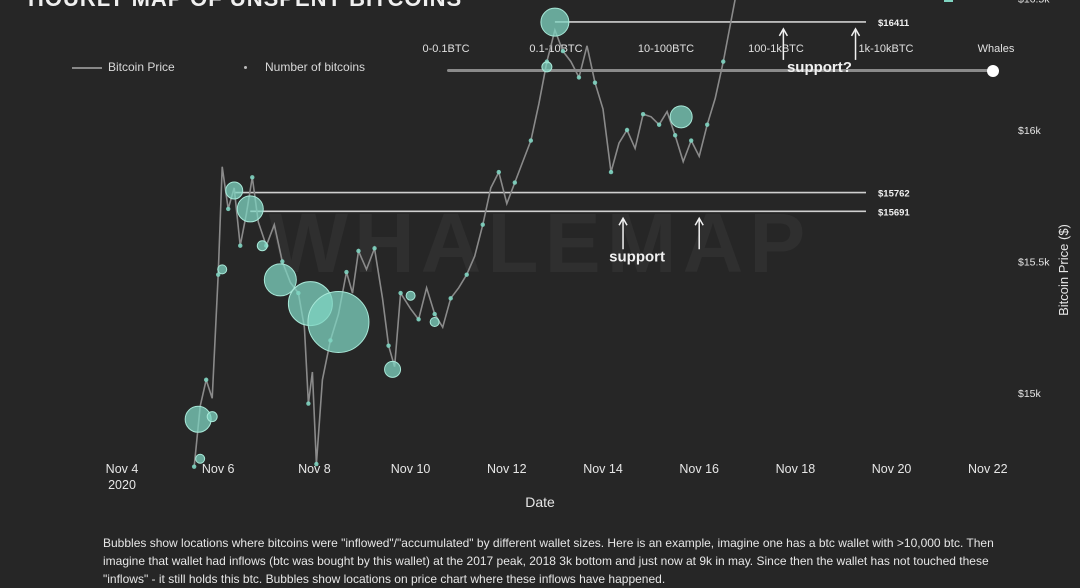  Describe the element at coordinates (699, 469) in the screenshot. I see `x-tick-label: Nov 16` at that location.